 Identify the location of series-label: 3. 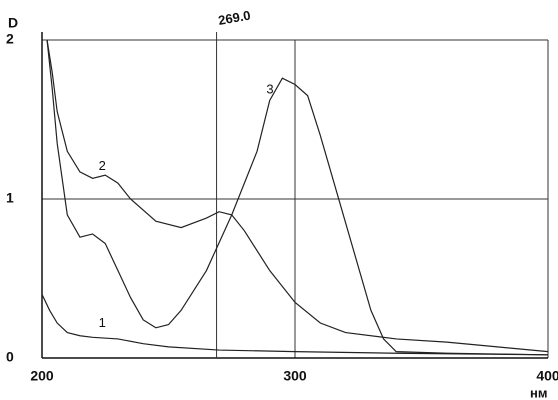
(269, 89).